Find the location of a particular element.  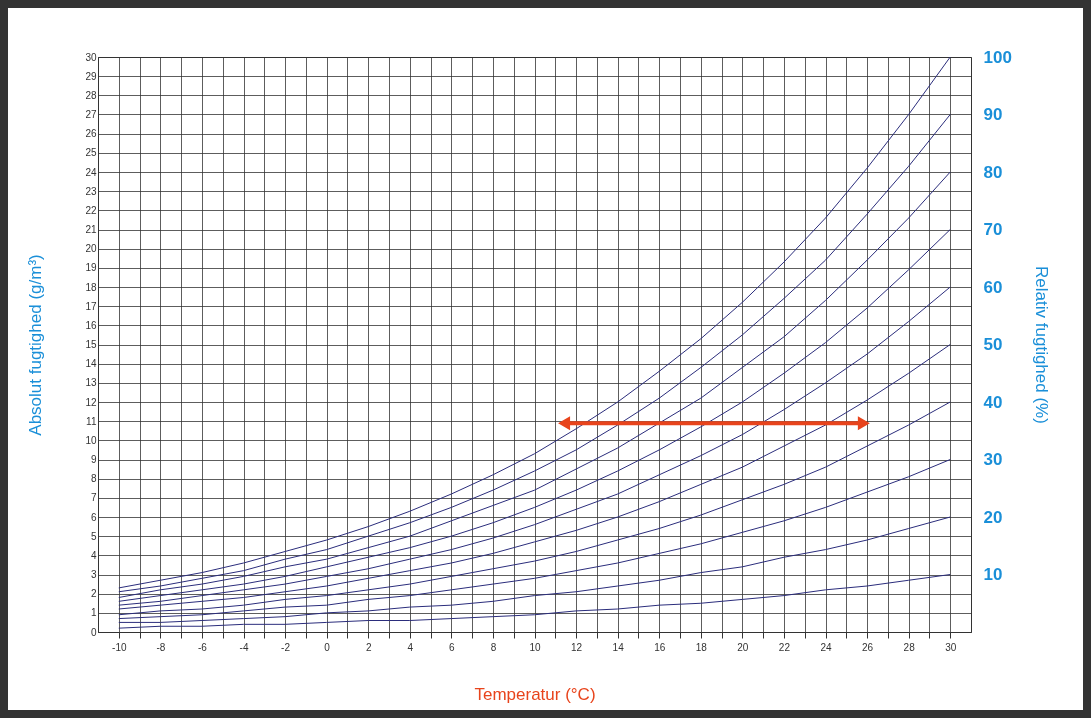

x-tick-label: -4 is located at coordinates (244, 647).